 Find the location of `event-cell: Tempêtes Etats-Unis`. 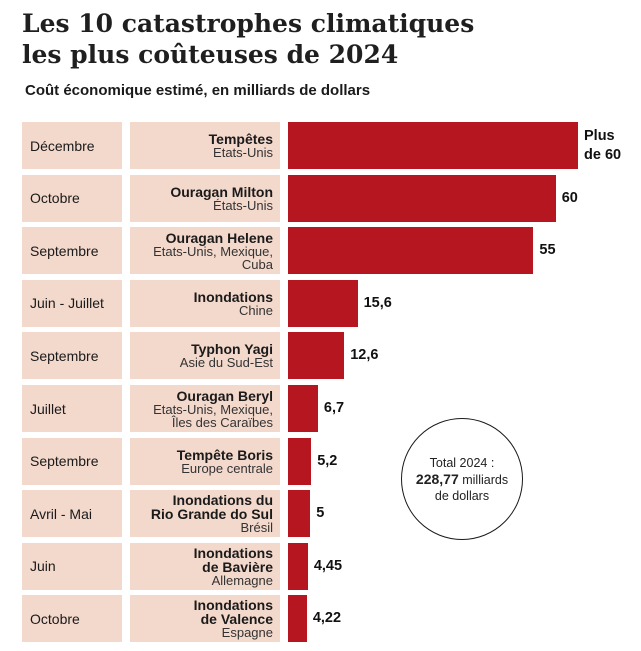

event-cell: Tempêtes Etats-Unis is located at coordinates (205, 145).